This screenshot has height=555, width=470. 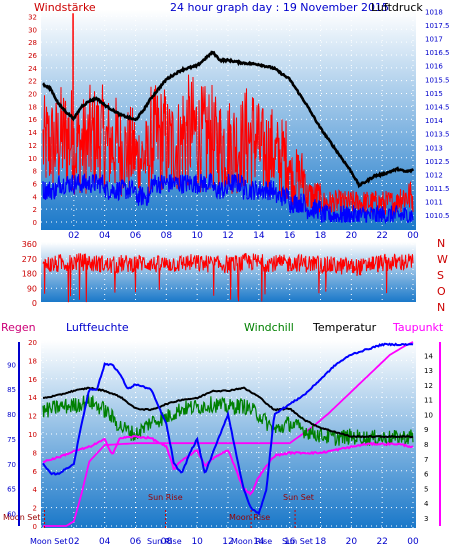 I want to click on wind-direction-tick-label: 0, so click(x=34, y=303).